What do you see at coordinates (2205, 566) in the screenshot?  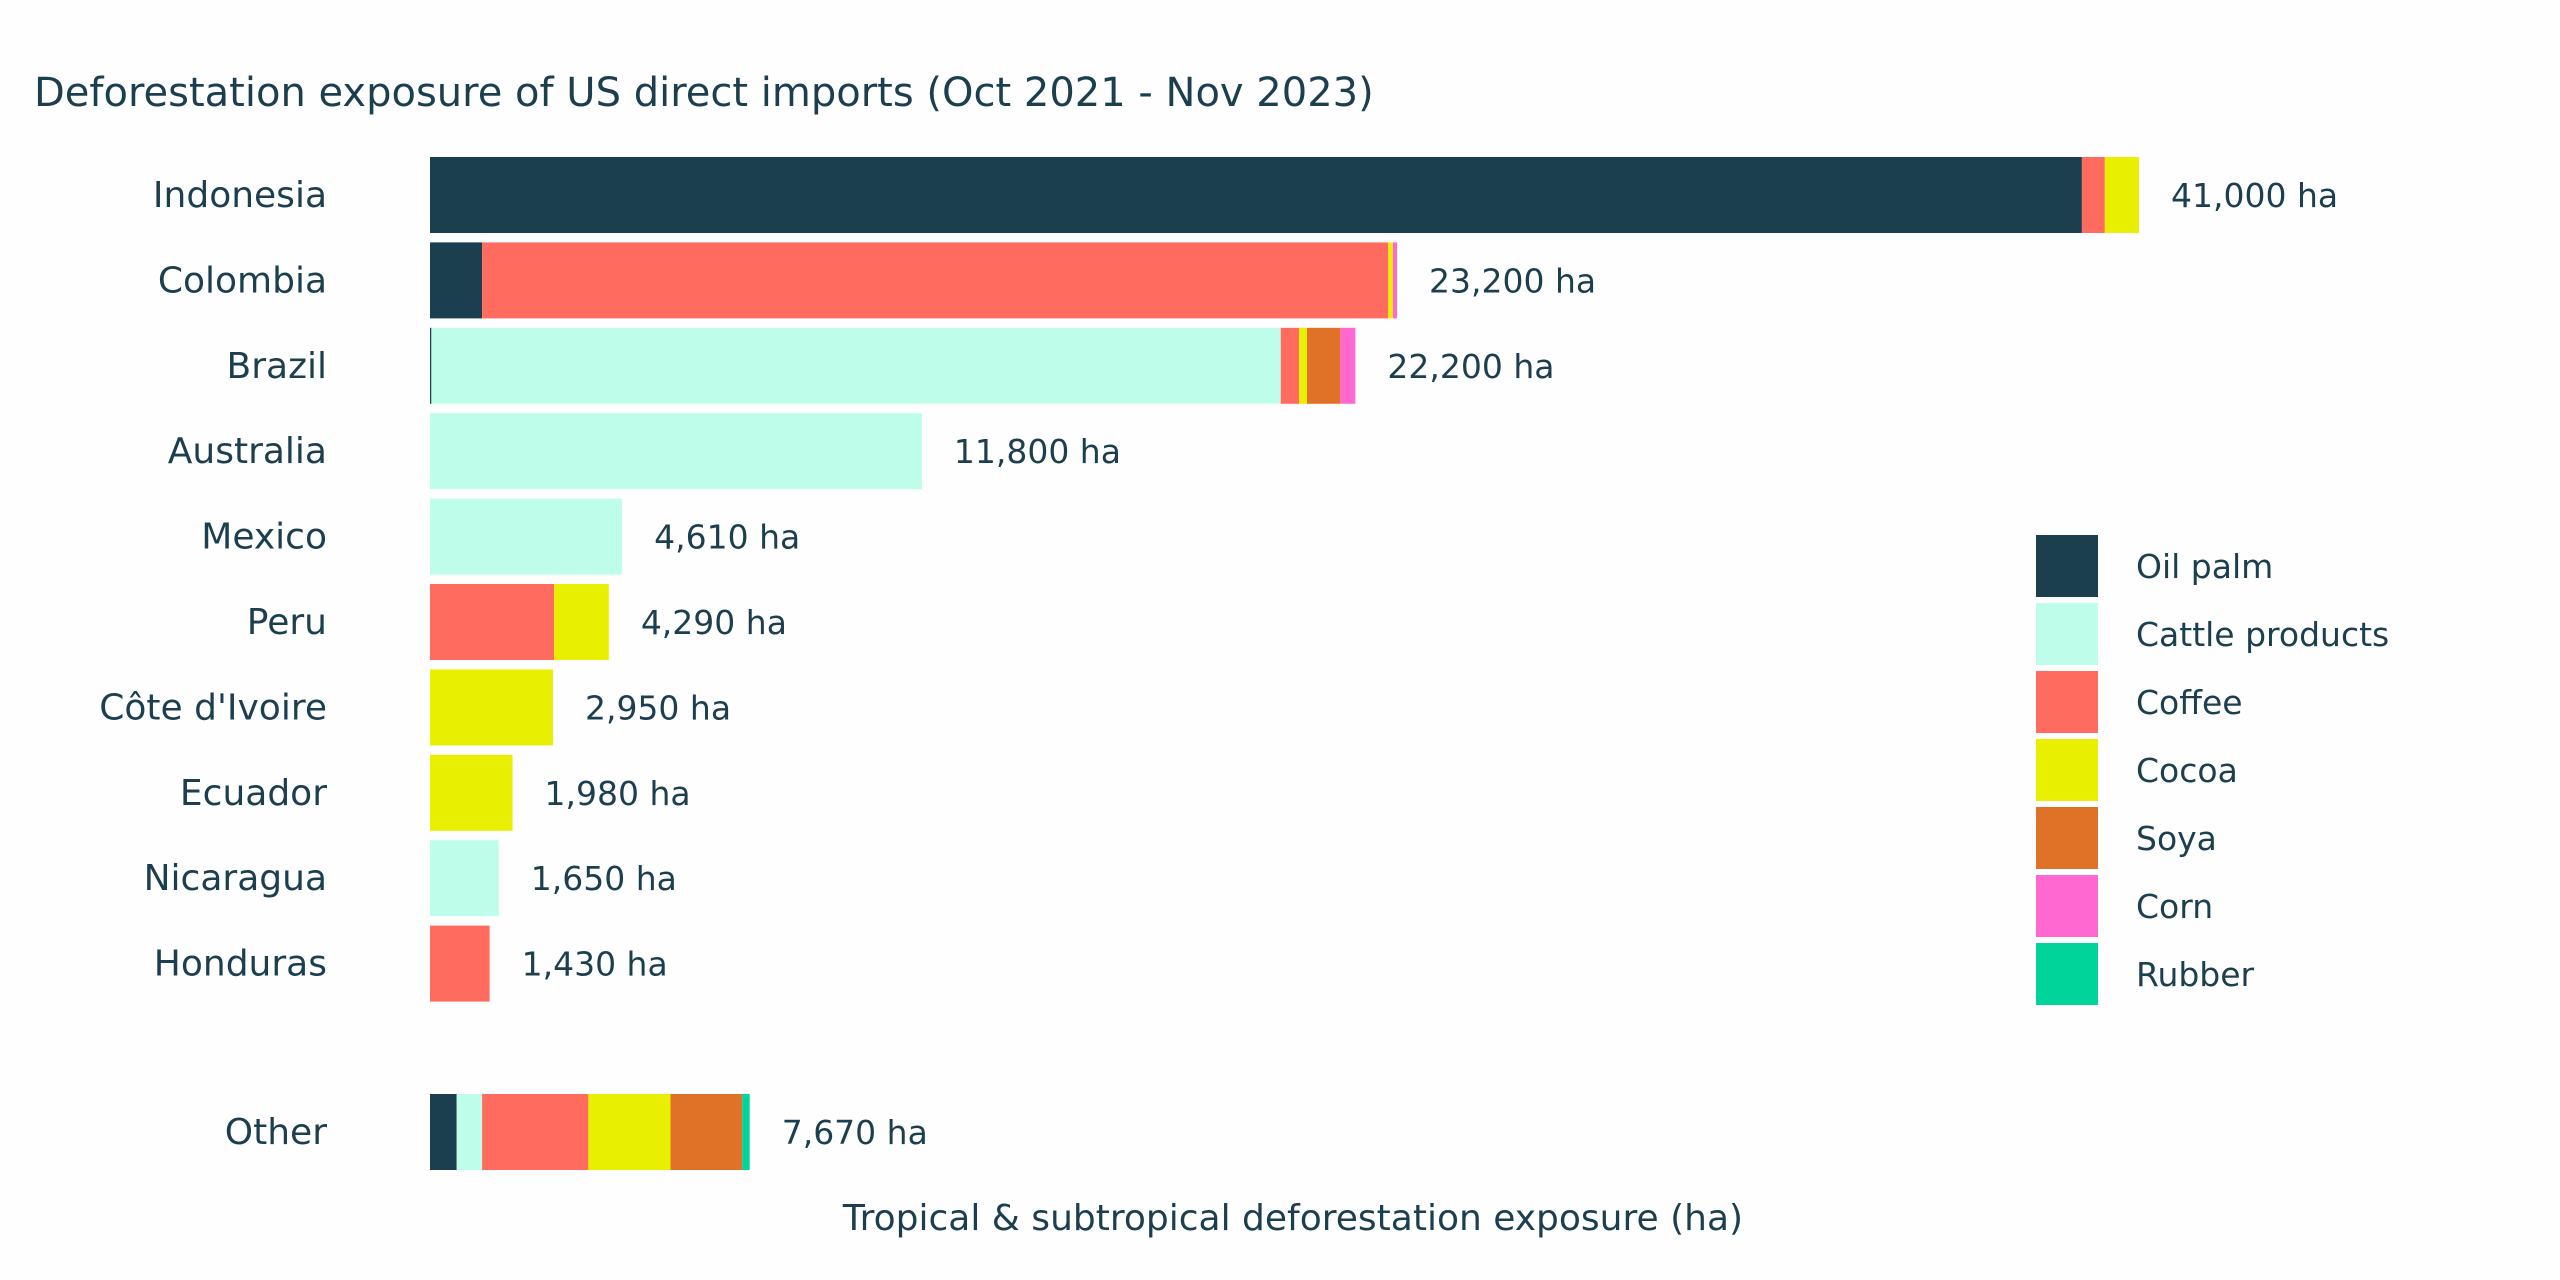 I see `legend-label: Oil palm` at bounding box center [2205, 566].